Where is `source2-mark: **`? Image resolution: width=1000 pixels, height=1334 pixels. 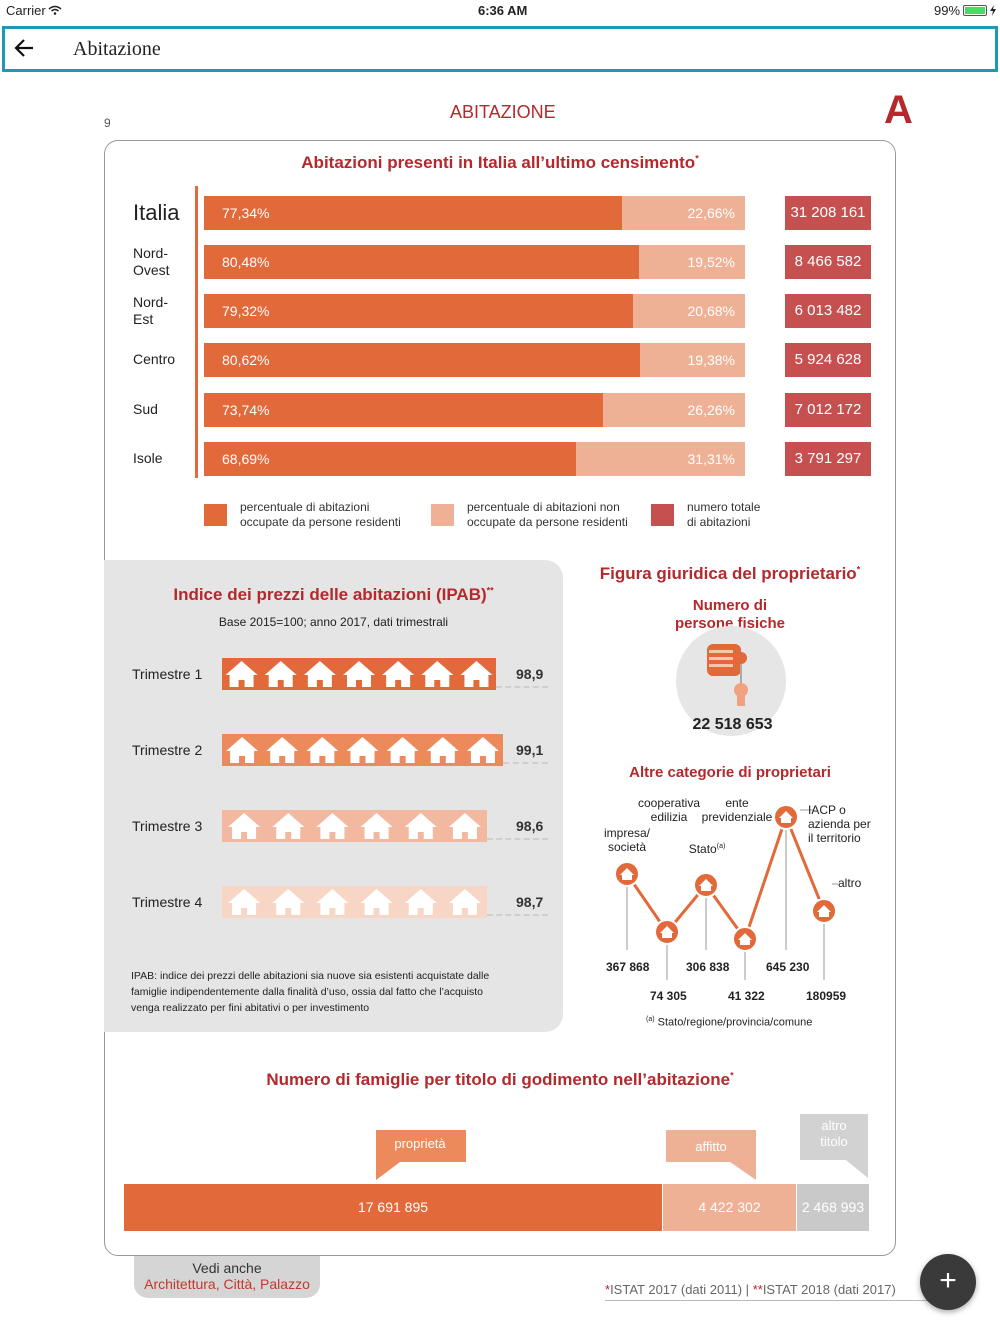 source2-mark: ** is located at coordinates (757, 1289).